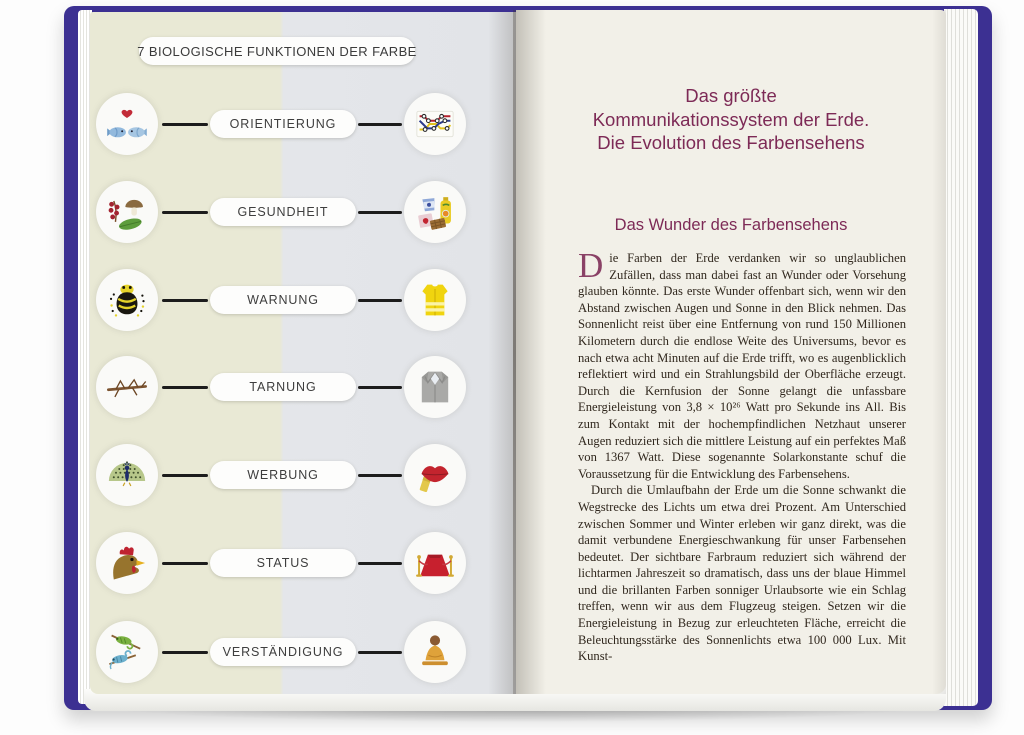  Describe the element at coordinates (283, 563) in the screenshot. I see `function-label-pill: STATUS` at that location.